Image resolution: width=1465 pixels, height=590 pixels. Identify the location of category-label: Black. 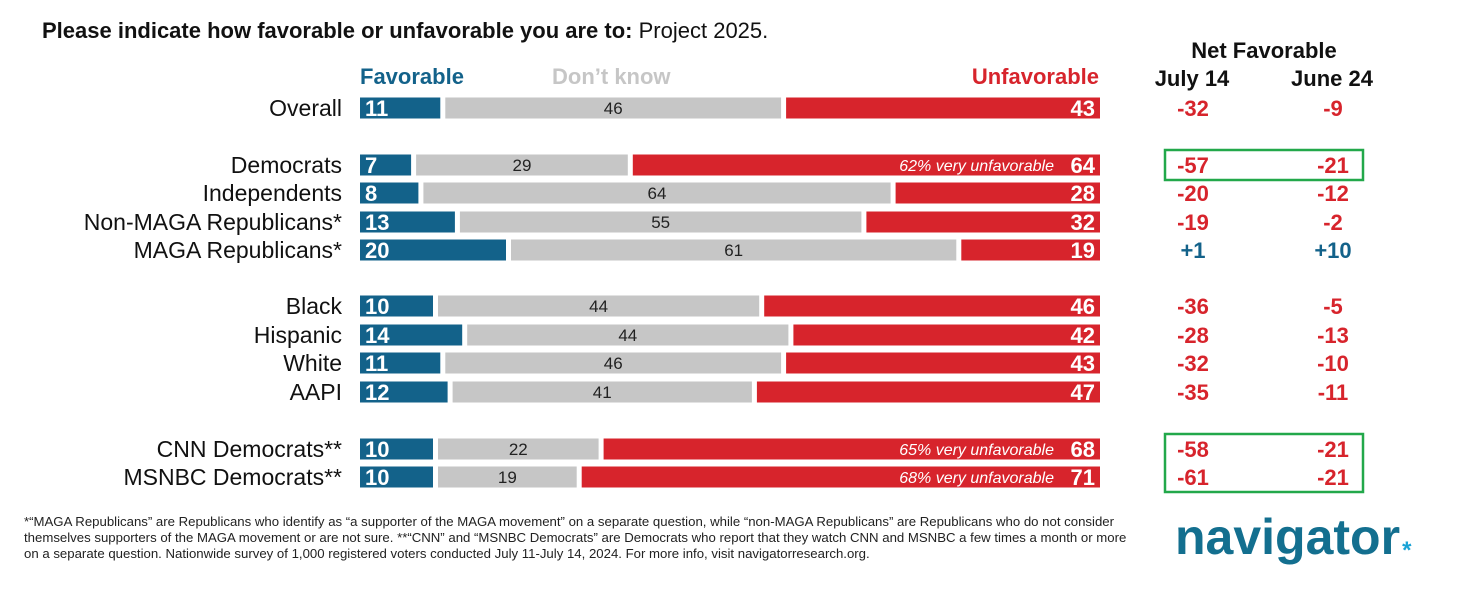
(314, 306).